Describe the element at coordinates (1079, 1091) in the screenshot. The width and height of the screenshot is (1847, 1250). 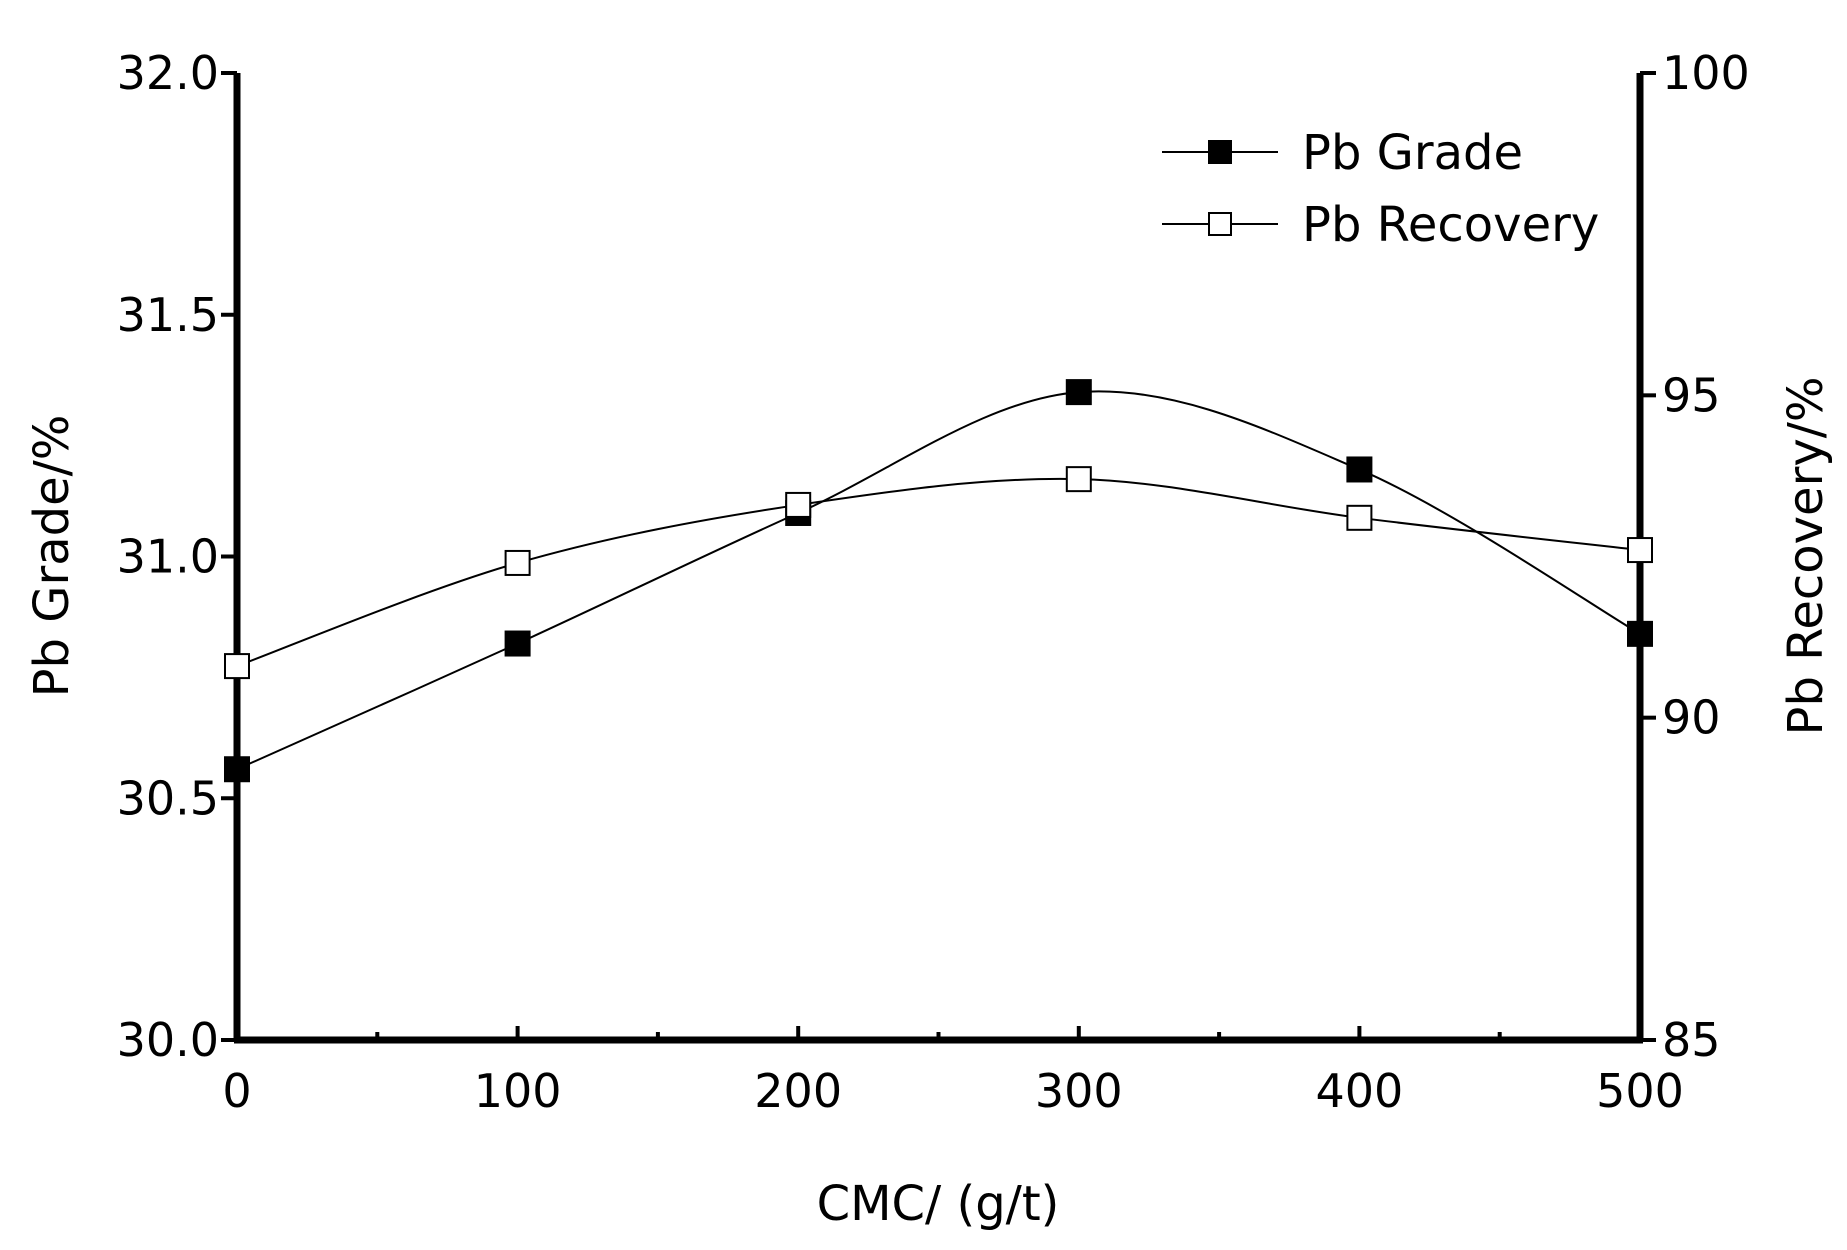
I see `x-tick-label: 300` at that location.